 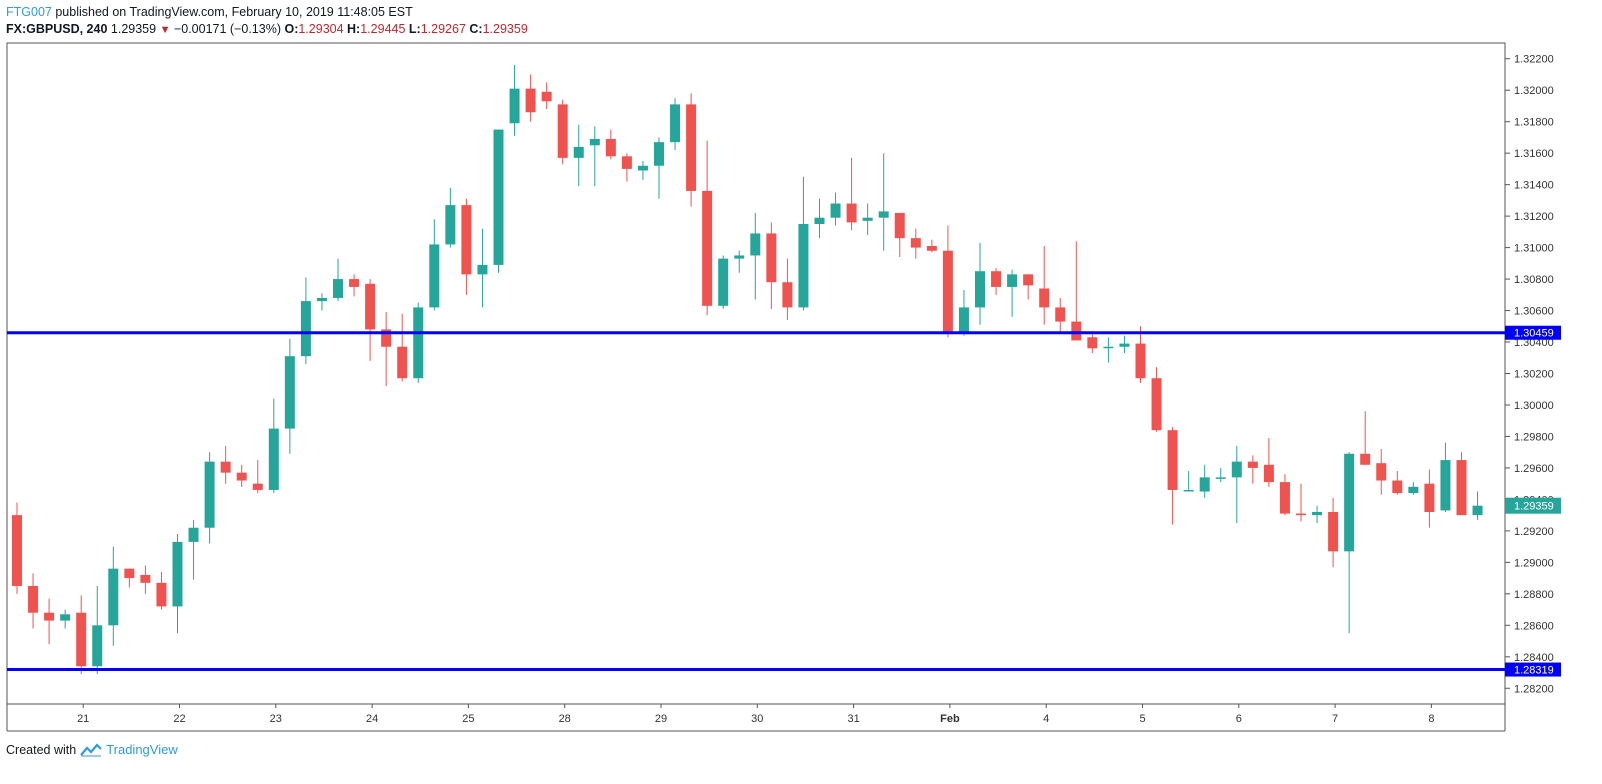 I want to click on down-arrow-icon: ▼, so click(x=165, y=30).